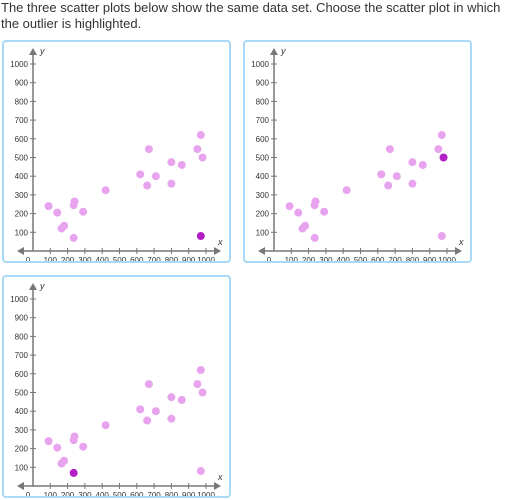 This screenshot has width=510, height=500. What do you see at coordinates (269, 258) in the screenshot?
I see `x-tick-label: 0` at bounding box center [269, 258].